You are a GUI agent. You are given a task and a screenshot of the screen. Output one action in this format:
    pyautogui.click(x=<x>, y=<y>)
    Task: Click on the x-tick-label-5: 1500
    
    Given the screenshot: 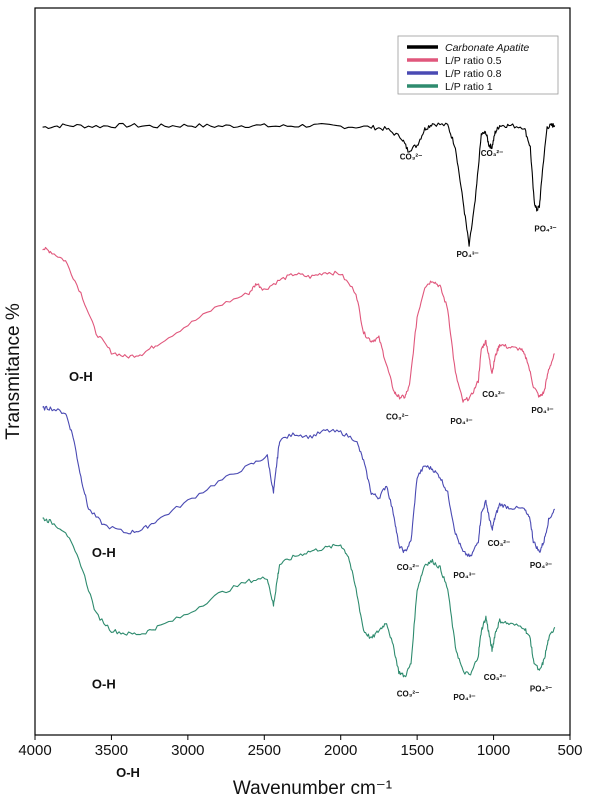 What is the action you would take?
    pyautogui.click(x=416, y=750)
    